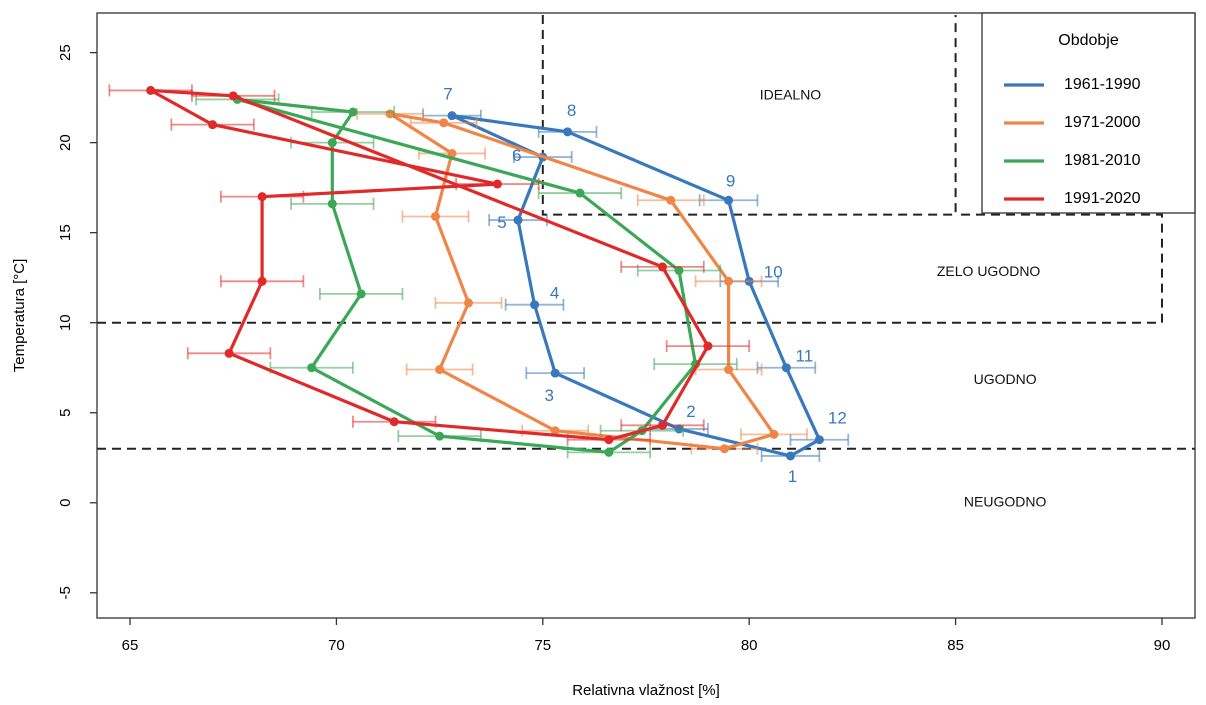  I want to click on y-axis-label: Temperatura [°C], so click(19, 316).